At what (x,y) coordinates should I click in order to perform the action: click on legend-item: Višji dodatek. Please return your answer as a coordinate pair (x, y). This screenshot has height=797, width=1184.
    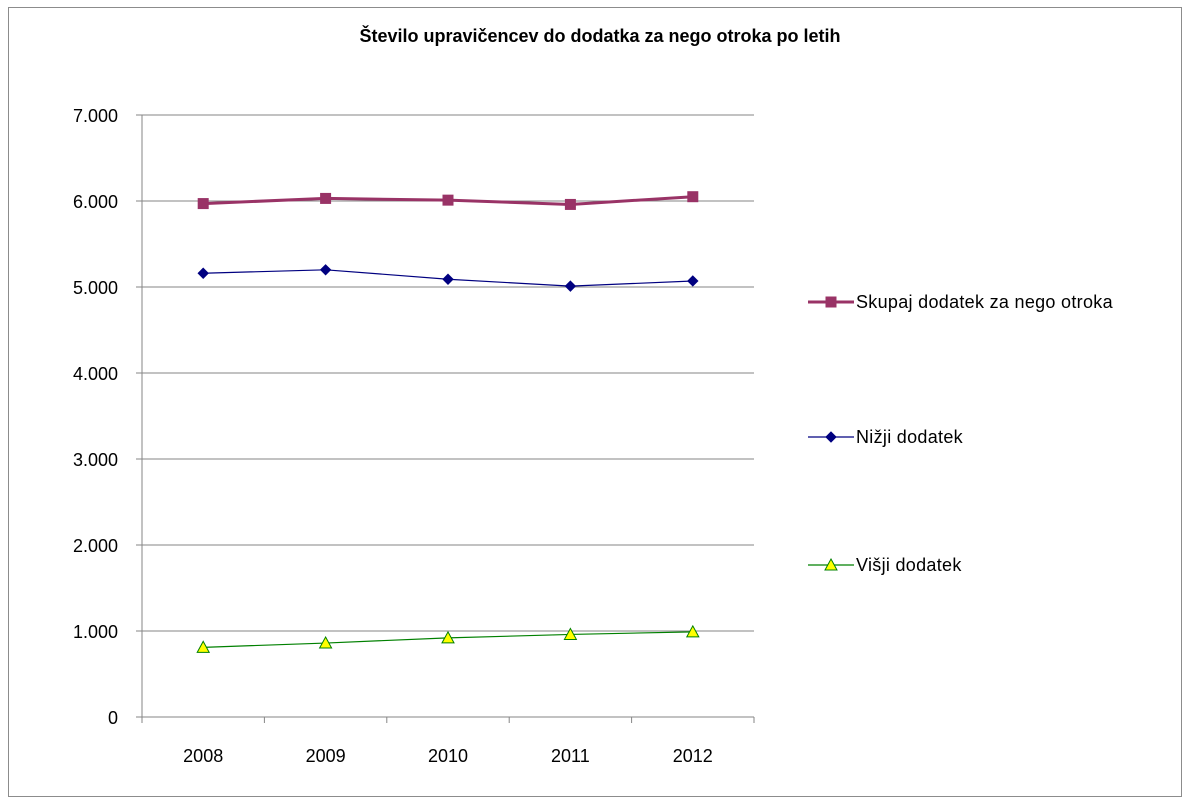
    Looking at the image, I should click on (885, 565).